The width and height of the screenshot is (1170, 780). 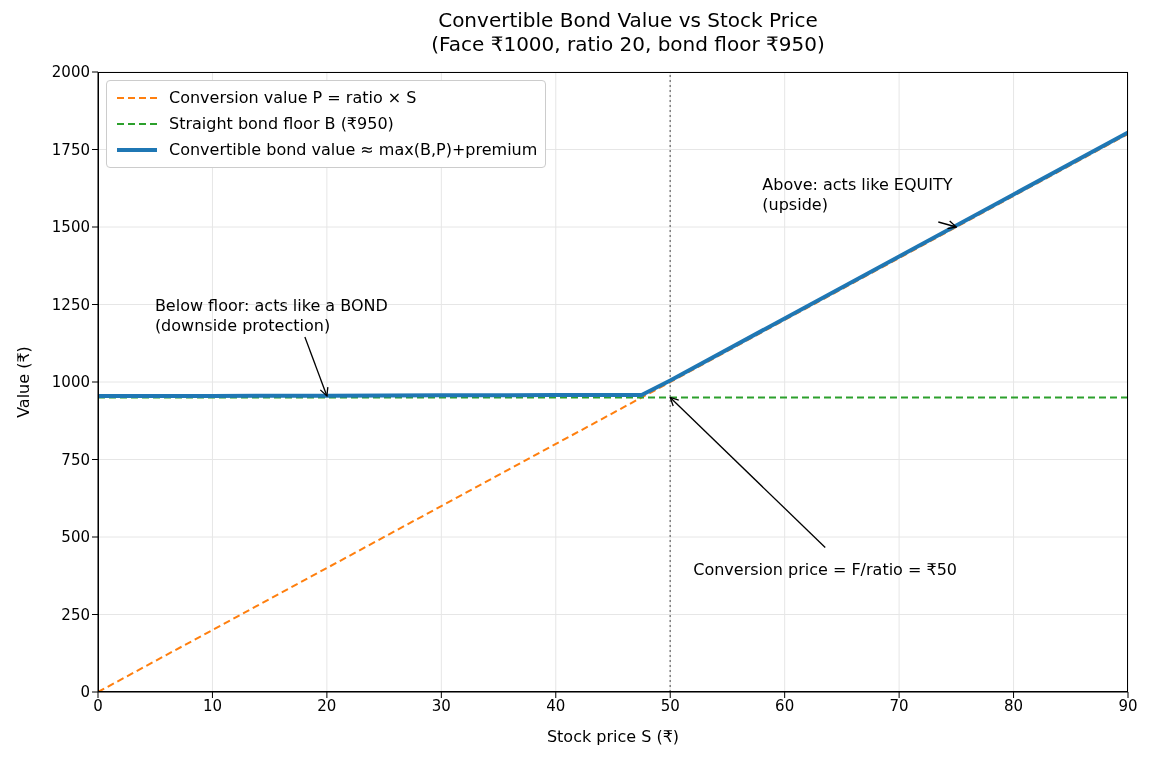 I want to click on y-tick-label: 250, so click(x=75, y=614).